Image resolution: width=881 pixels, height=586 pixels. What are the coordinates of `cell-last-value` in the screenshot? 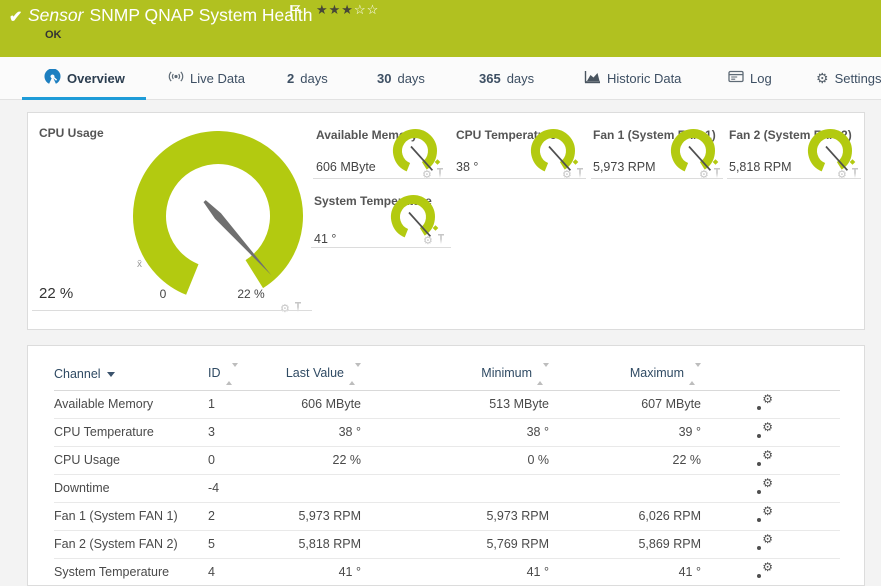 It's located at (319, 488).